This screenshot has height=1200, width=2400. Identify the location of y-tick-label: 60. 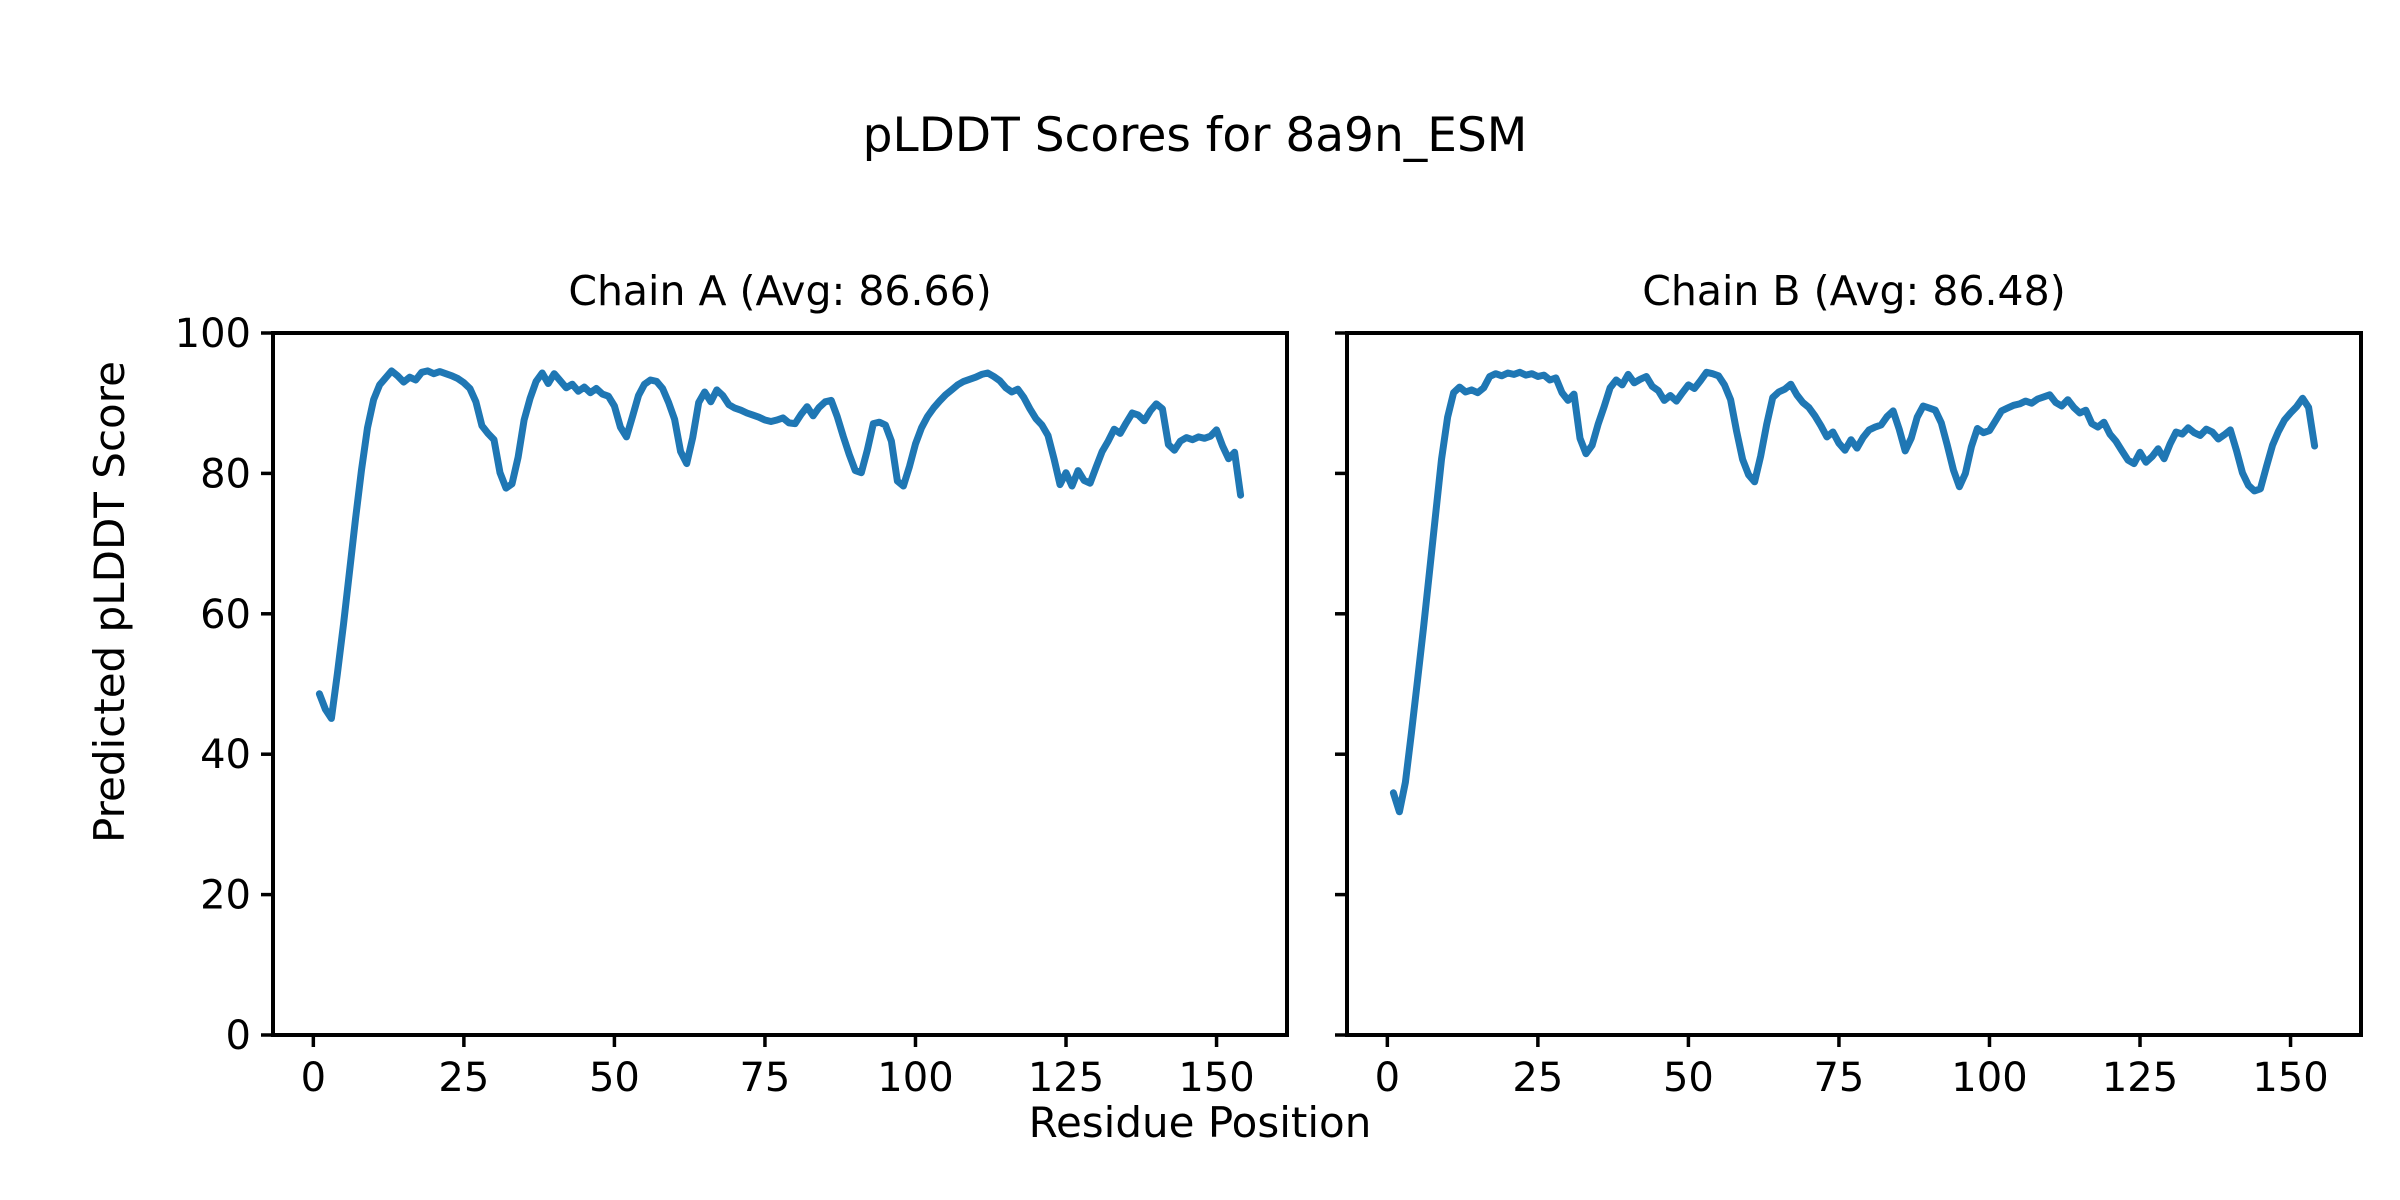
(225, 615).